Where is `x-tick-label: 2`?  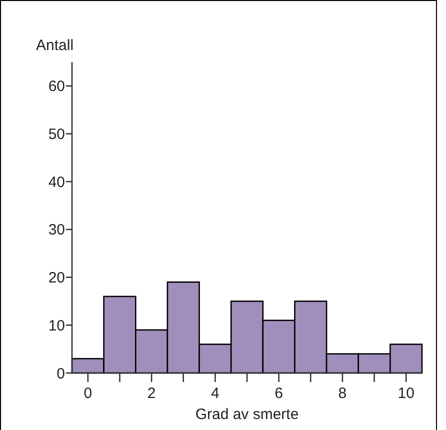 x-tick-label: 2 is located at coordinates (151, 393).